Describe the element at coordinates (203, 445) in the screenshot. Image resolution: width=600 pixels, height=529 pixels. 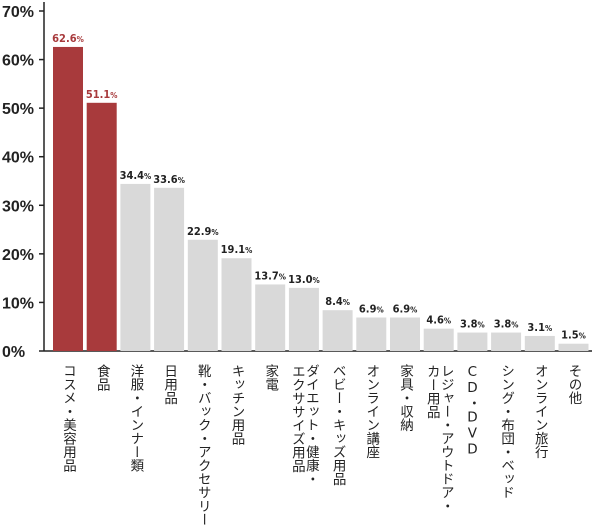
I see `category-label: 靴・バック・アクセサリー` at that location.